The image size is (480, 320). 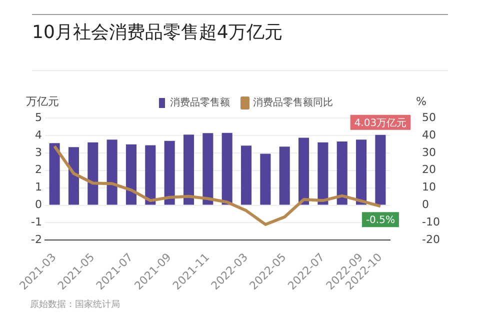 I want to click on text: 原始数据：国家统计局, so click(x=75, y=304).